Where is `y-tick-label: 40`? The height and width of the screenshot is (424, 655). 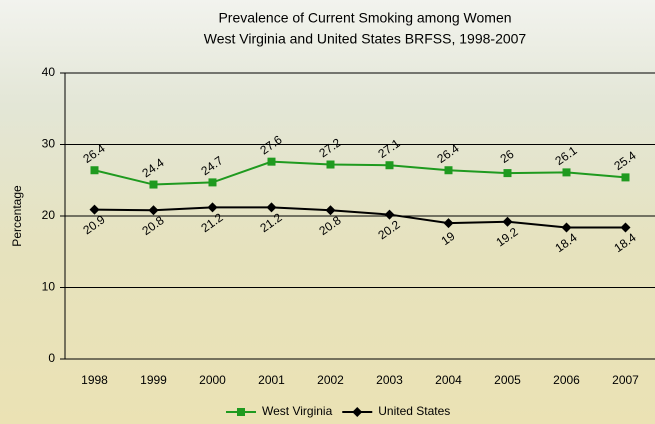
y-tick-label: 40 is located at coordinates (49, 72).